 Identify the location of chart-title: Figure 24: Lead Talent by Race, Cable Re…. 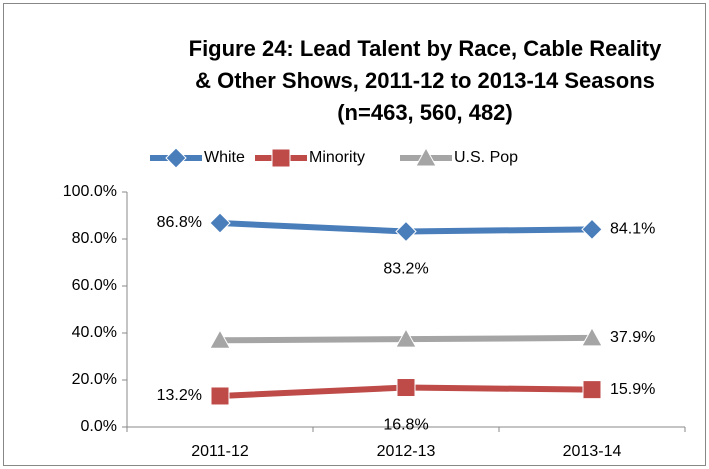
(426, 48).